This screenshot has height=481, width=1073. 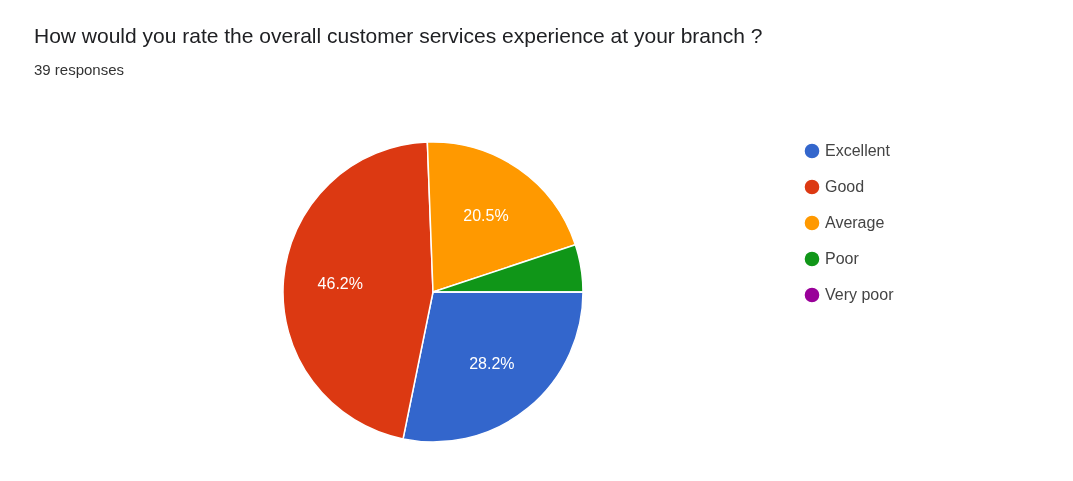 What do you see at coordinates (398, 35) in the screenshot?
I see `chart-title: How would you rate the overall customer services experience at your branch ?` at bounding box center [398, 35].